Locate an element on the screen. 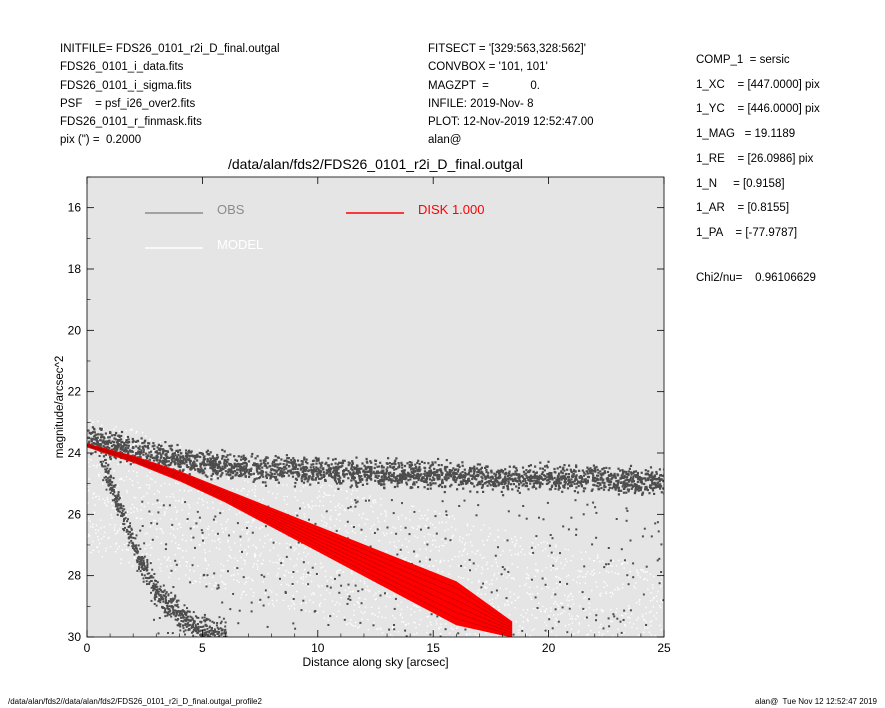  header-left-line-3: PSF = psf_i26_over2.fits is located at coordinates (128, 103).